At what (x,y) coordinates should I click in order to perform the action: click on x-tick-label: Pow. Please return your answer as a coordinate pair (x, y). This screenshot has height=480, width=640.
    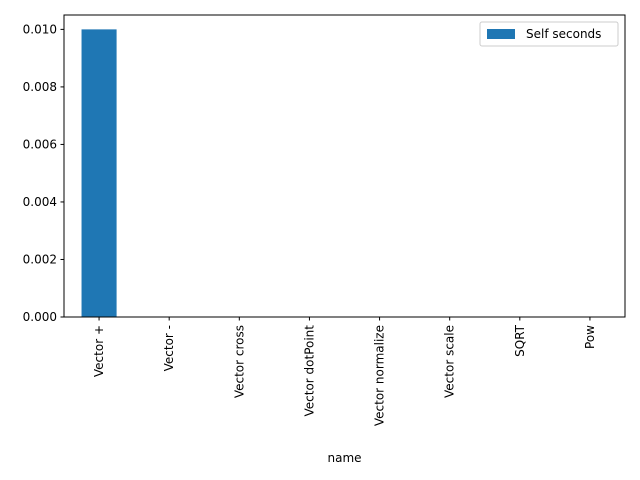
    Looking at the image, I should click on (590, 337).